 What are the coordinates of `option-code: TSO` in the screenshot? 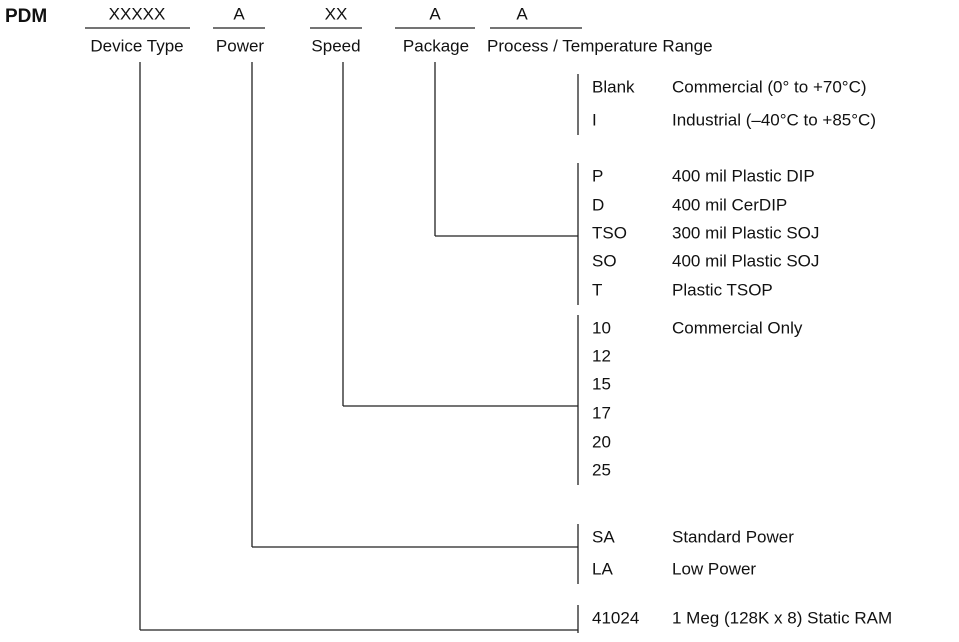 It's located at (609, 232).